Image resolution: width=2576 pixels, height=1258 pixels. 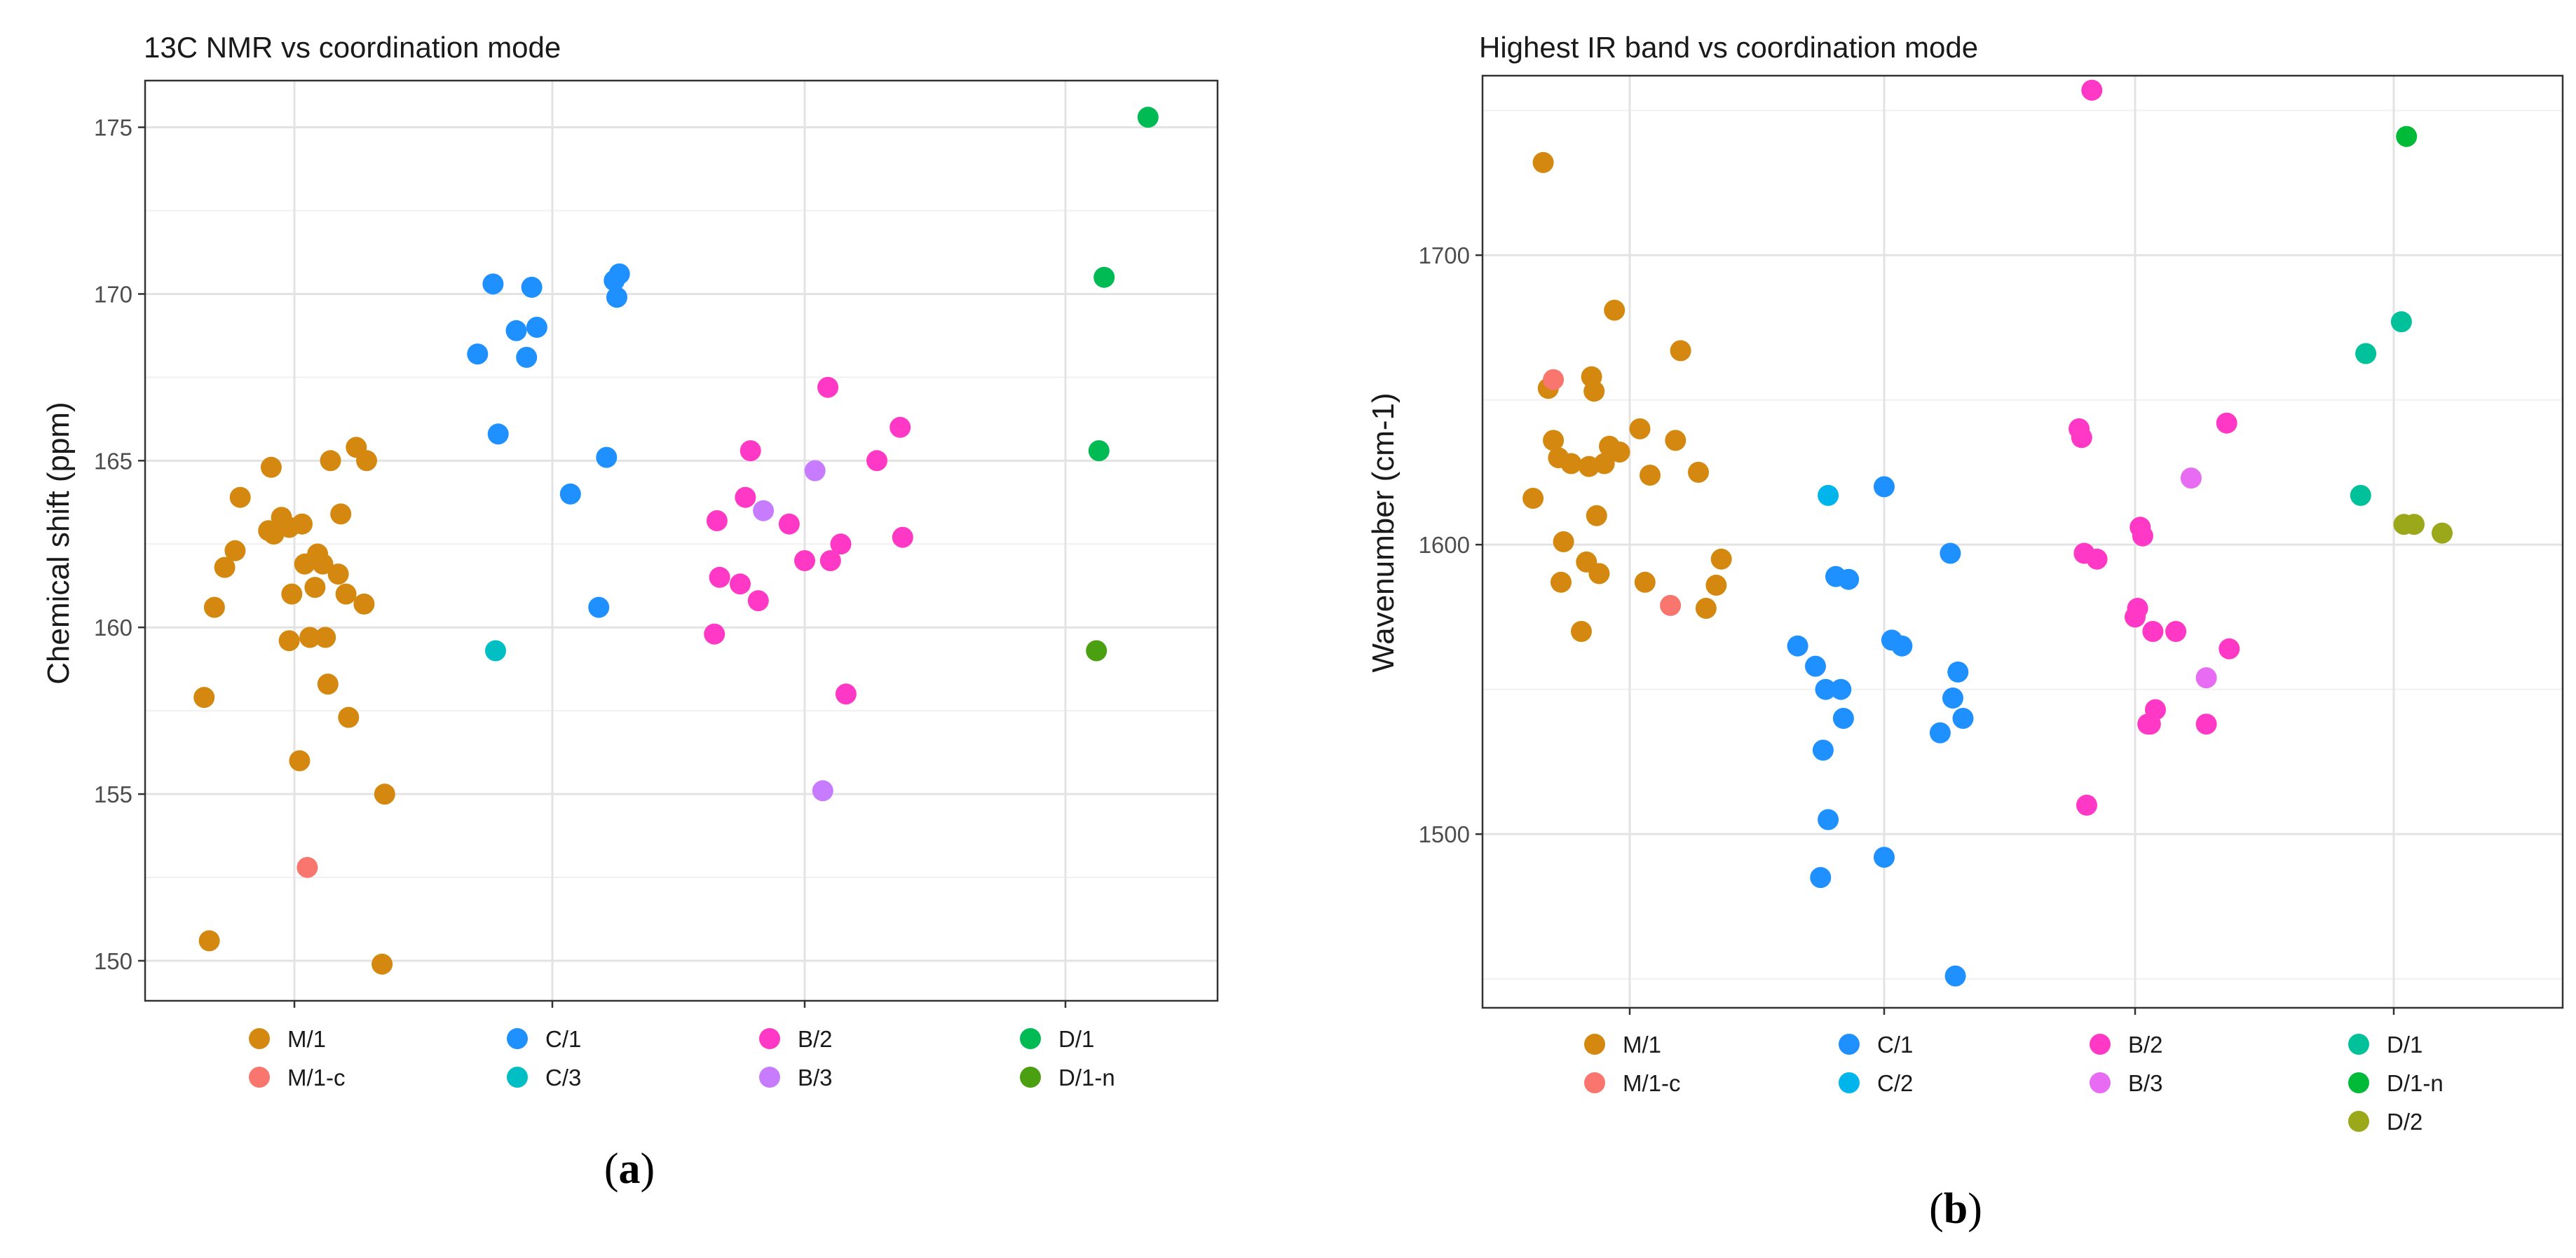 What do you see at coordinates (1728, 47) in the screenshot?
I see `chart-title-b: Highest IR band vs coordination mode` at bounding box center [1728, 47].